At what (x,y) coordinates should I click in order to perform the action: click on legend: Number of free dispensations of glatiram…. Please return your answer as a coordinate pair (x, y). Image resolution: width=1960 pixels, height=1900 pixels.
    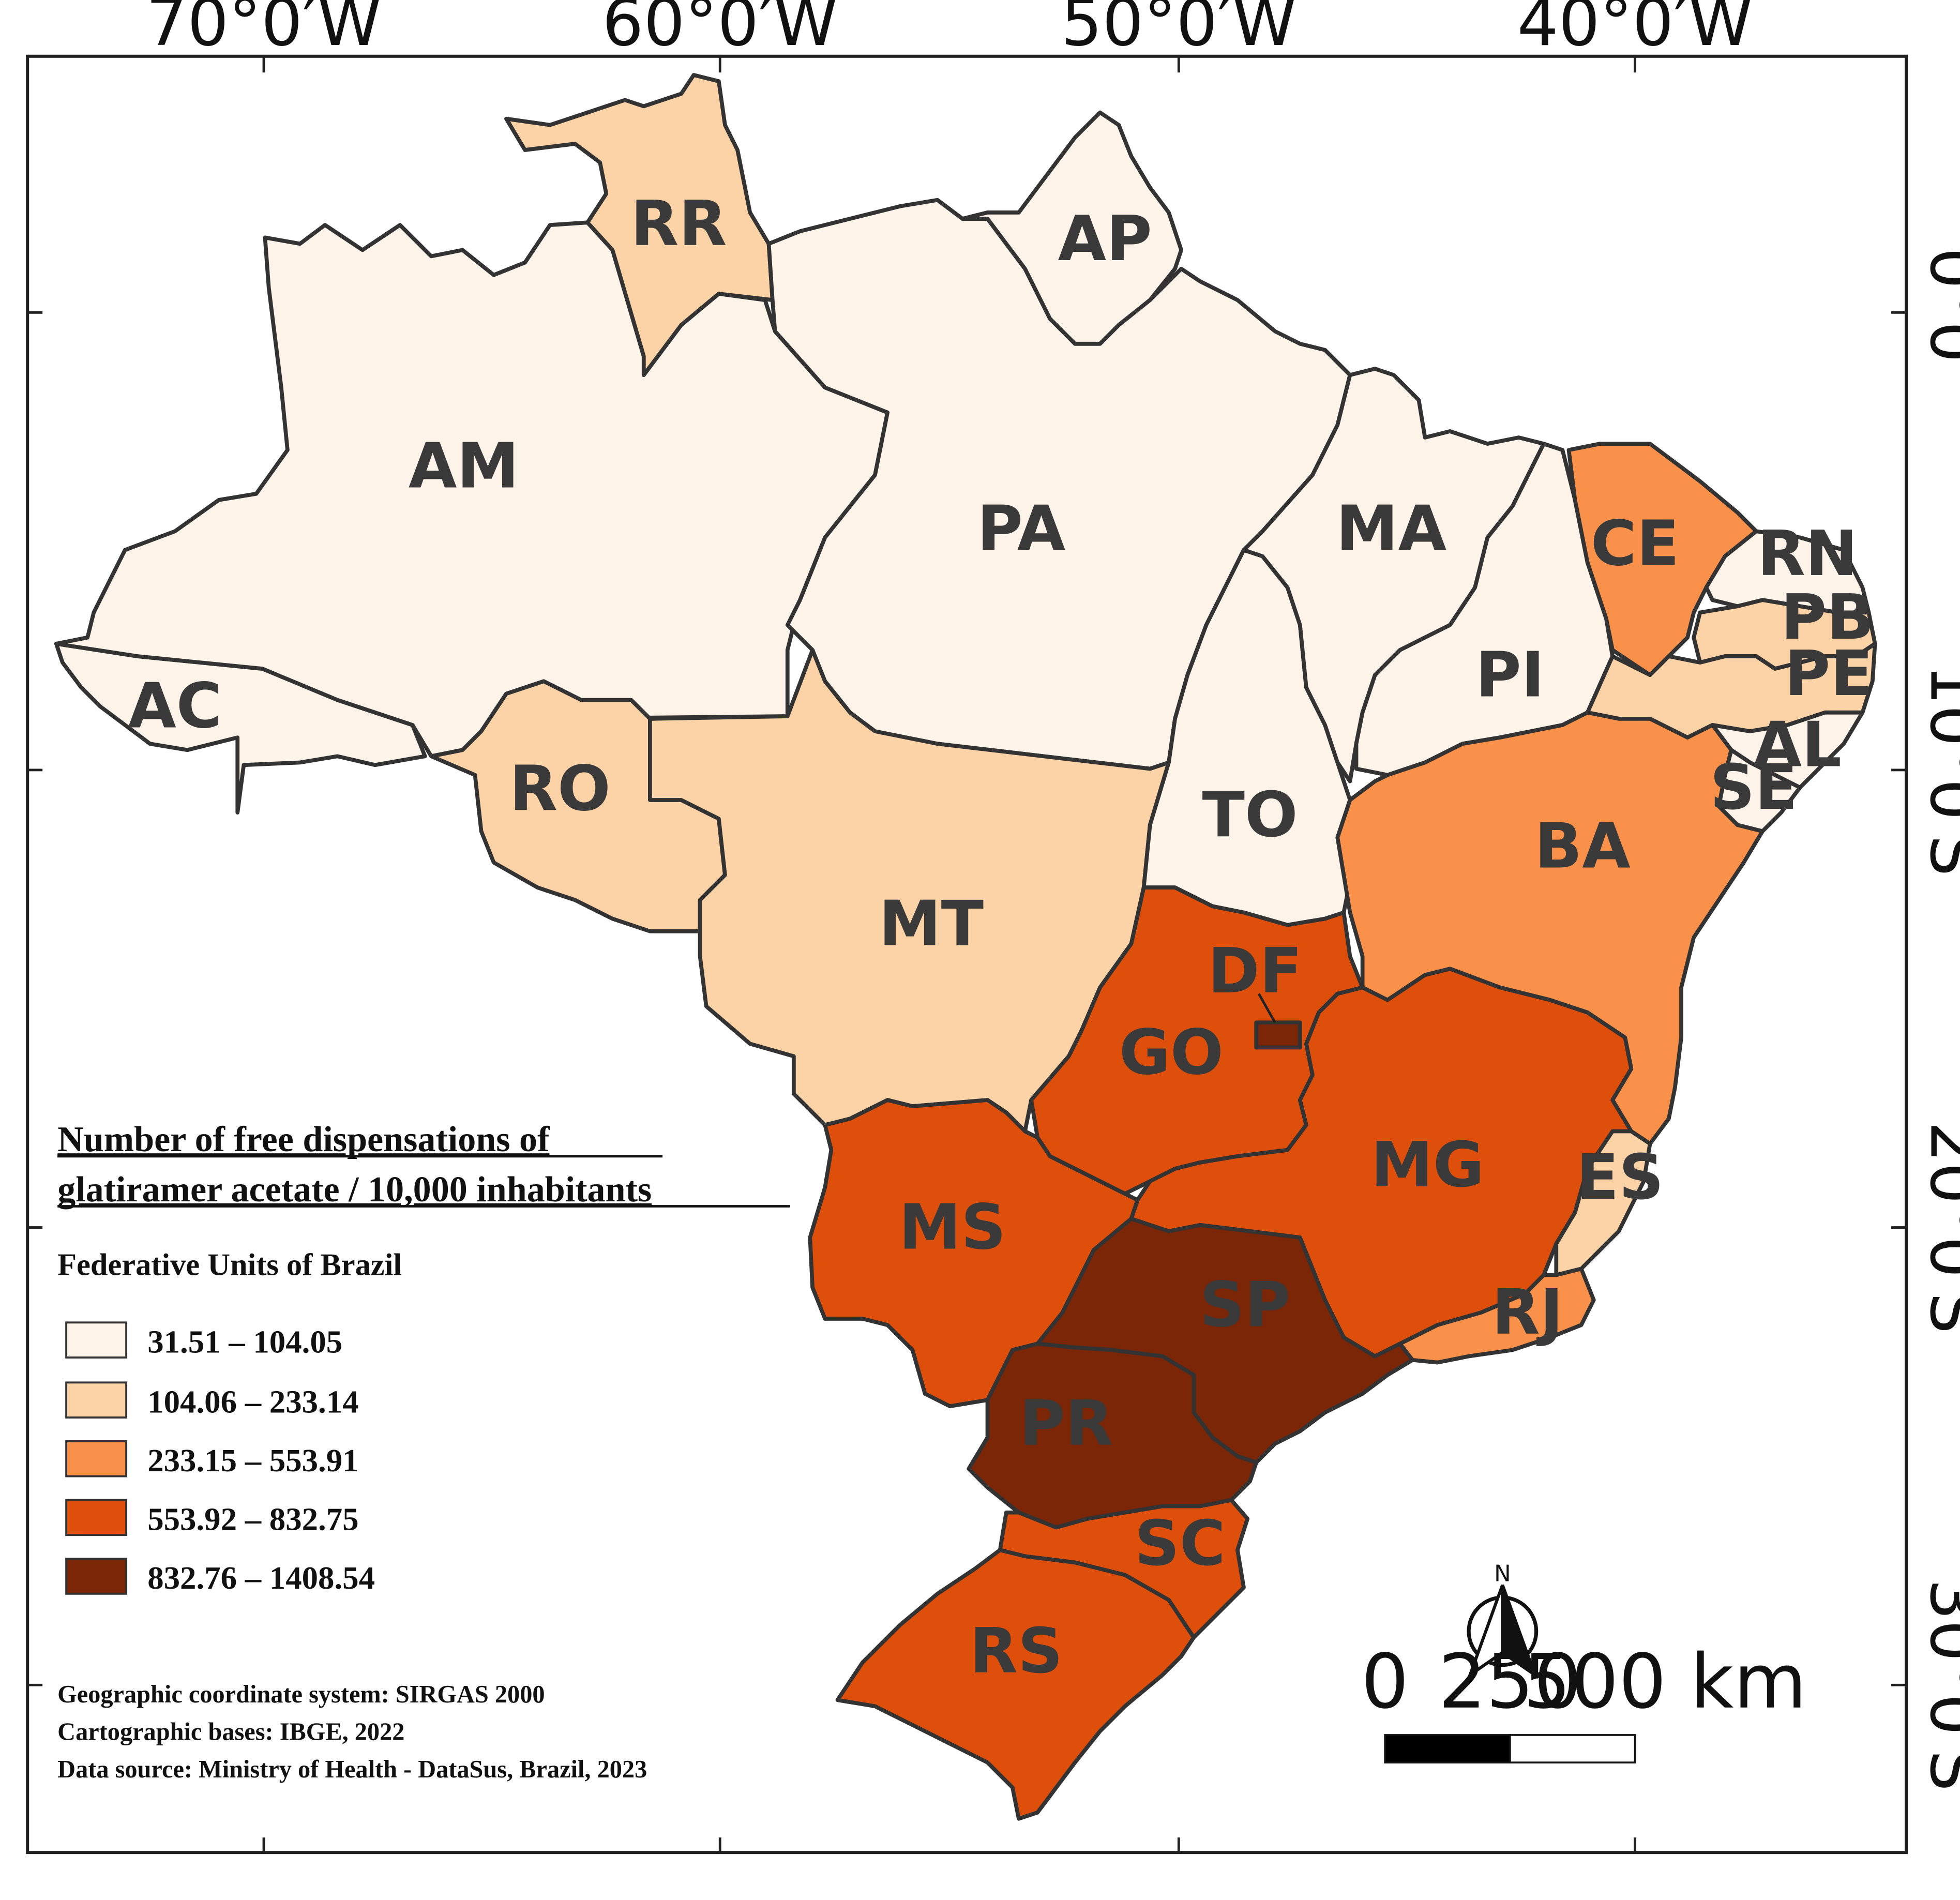
    Looking at the image, I should click on (423, 1358).